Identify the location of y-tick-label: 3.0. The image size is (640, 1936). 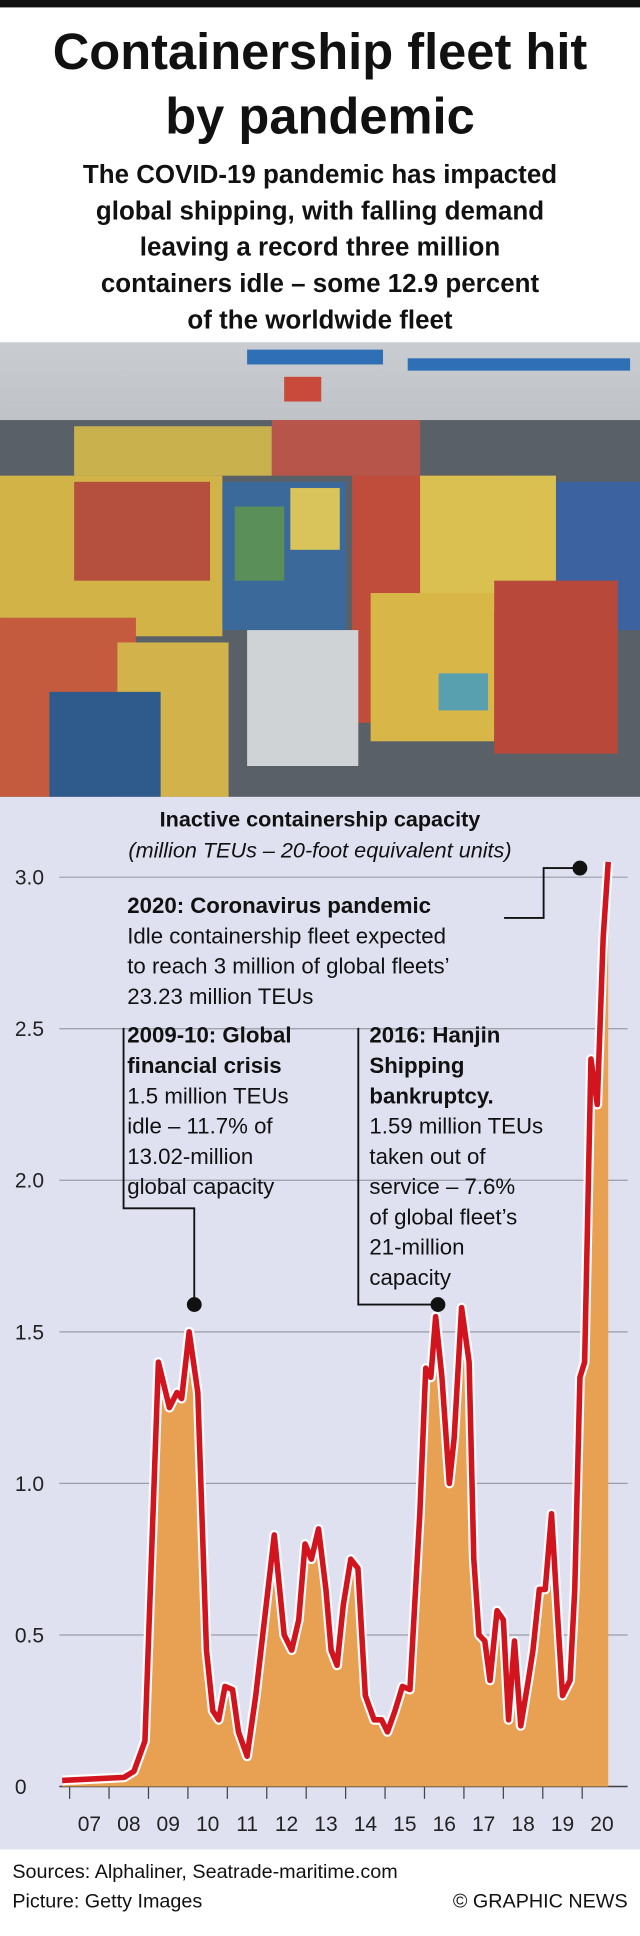
(29, 878).